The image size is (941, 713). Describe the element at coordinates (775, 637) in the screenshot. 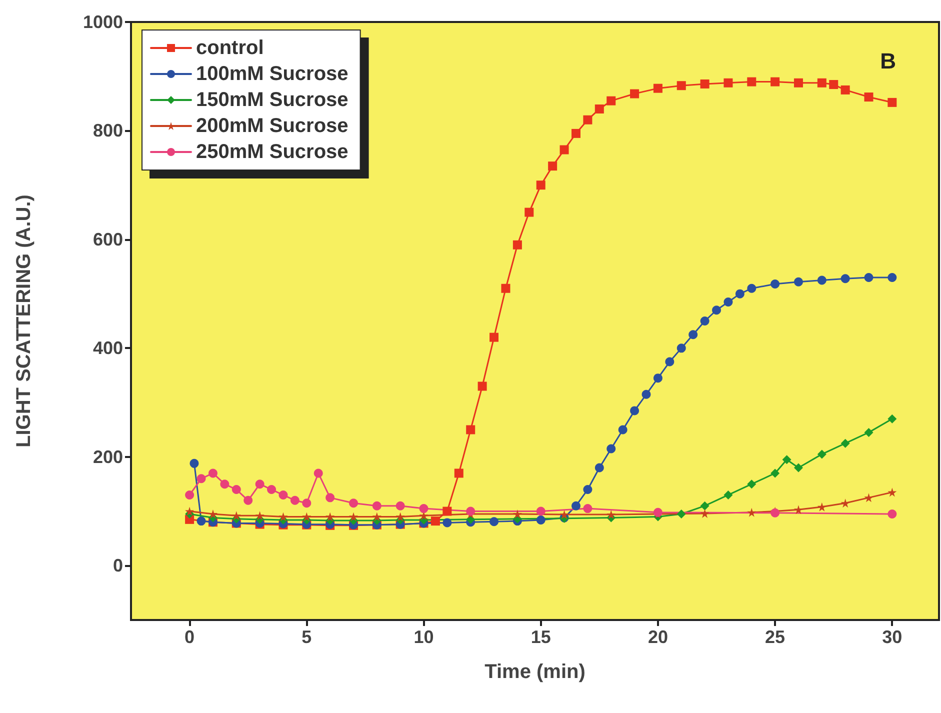

I see `x-tick-label: 25` at that location.